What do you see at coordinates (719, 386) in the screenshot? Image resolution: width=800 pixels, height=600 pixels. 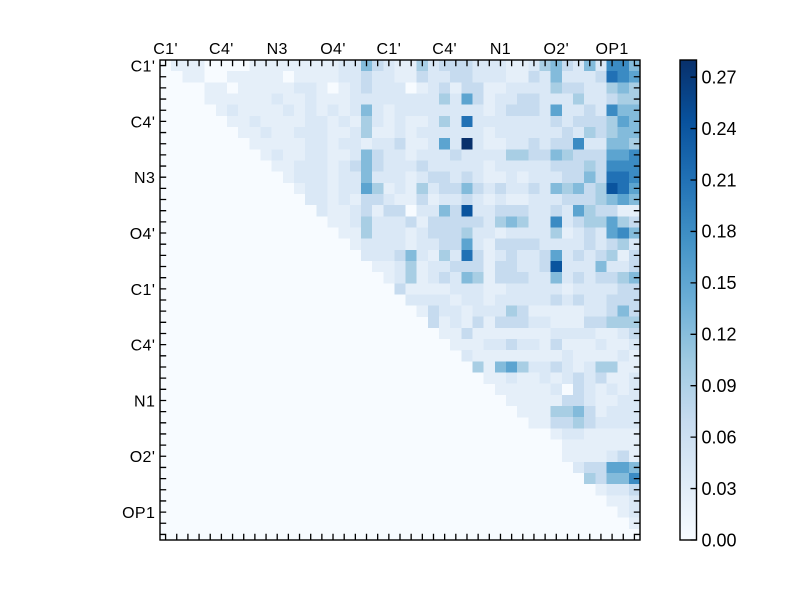 I see `svg-text: 0.09` at bounding box center [719, 386].